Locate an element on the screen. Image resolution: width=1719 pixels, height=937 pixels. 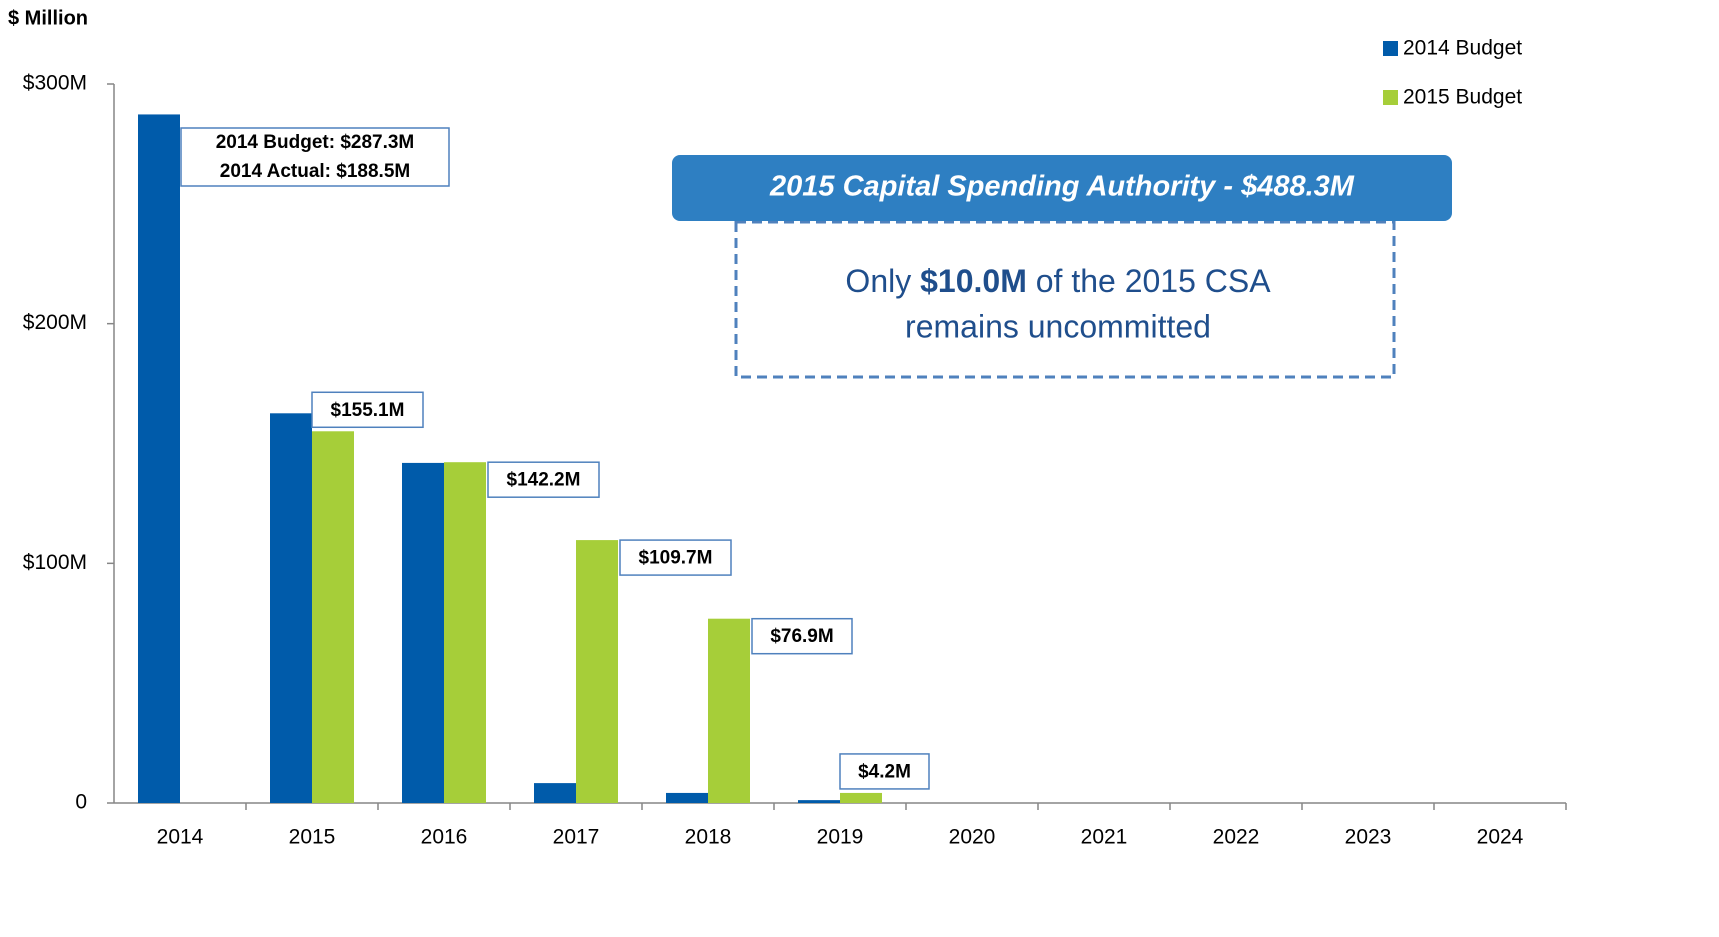
callout-emph: $10.0M is located at coordinates (973, 281).